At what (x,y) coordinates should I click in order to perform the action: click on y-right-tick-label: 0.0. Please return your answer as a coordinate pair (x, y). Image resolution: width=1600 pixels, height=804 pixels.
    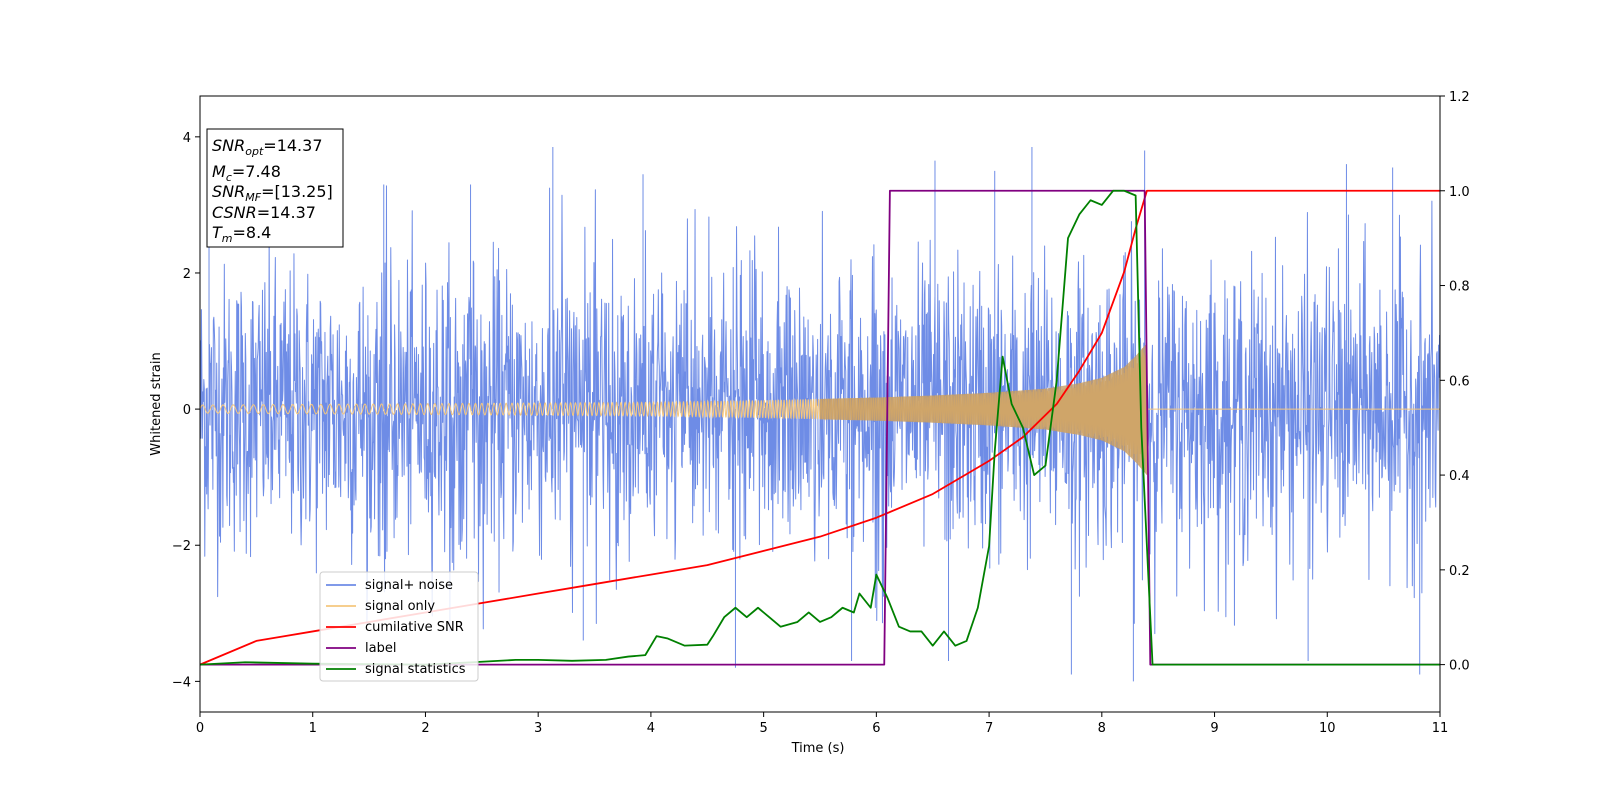
    Looking at the image, I should click on (1459, 666).